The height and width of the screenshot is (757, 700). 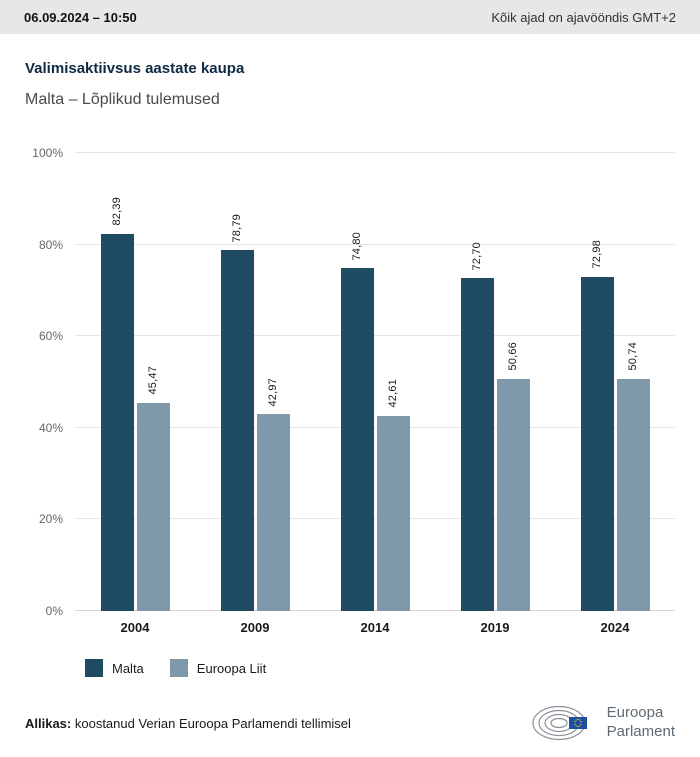 I want to click on bar-value-label: 42,61, so click(x=393, y=393).